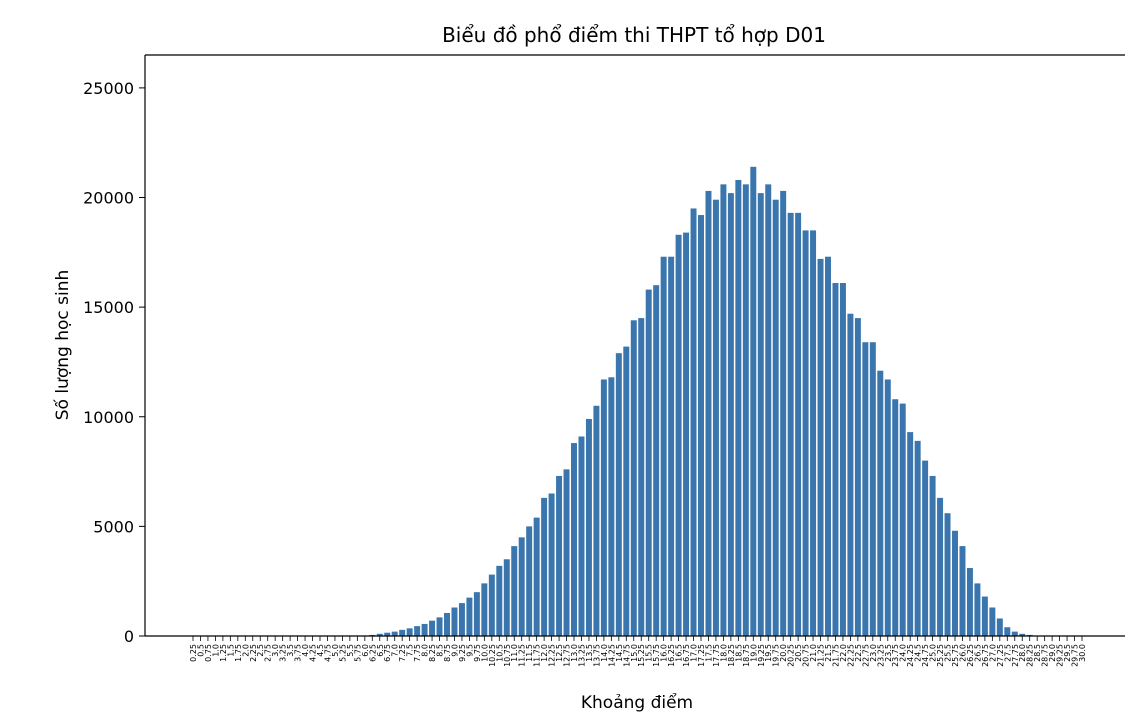  I want to click on x-tick-label: 1.0, so click(215, 650).